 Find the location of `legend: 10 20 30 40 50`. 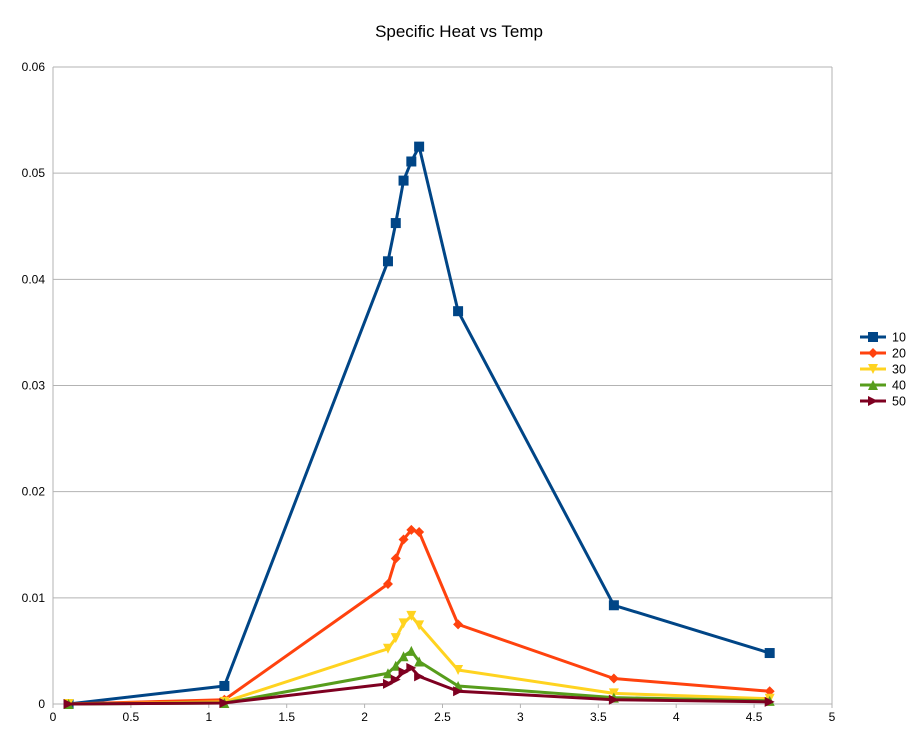

legend: 10 20 30 40 50 is located at coordinates (883, 370).